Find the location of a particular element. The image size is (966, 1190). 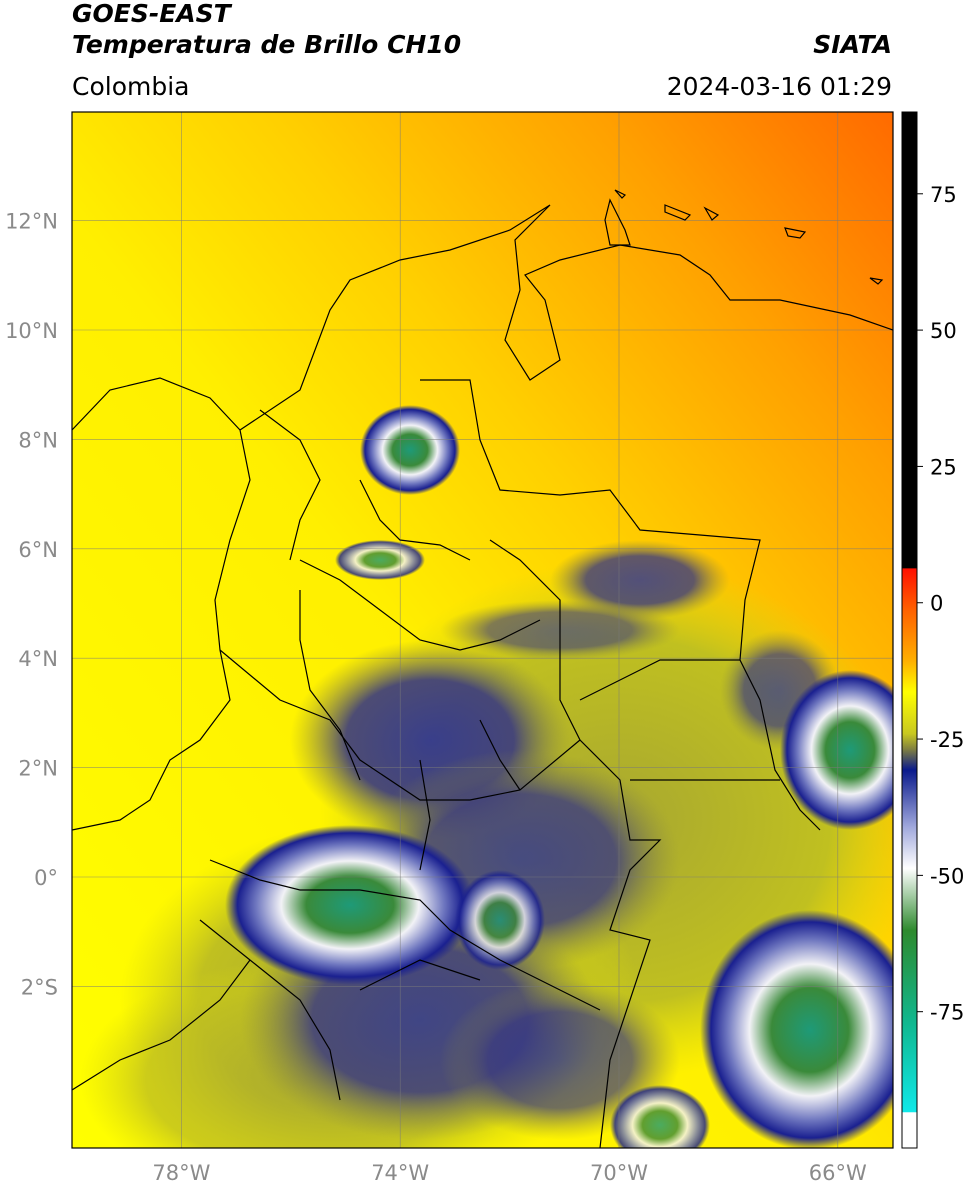

longitude-tick-labels: 78°W 74°W 70°W 66°W is located at coordinates (509, 1173).